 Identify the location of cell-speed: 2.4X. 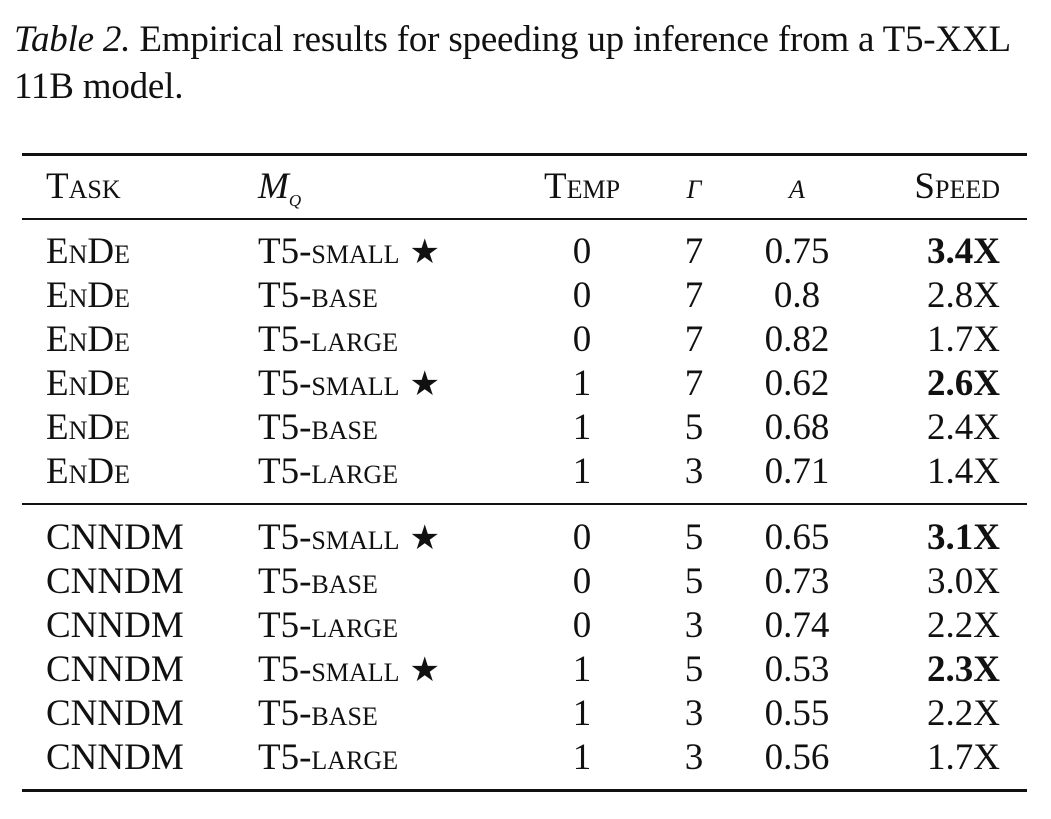
(963, 427).